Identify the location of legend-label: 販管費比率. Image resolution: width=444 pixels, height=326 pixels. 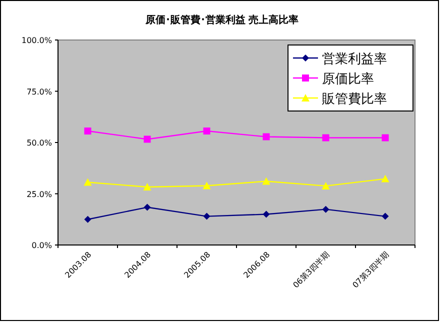
(354, 99).